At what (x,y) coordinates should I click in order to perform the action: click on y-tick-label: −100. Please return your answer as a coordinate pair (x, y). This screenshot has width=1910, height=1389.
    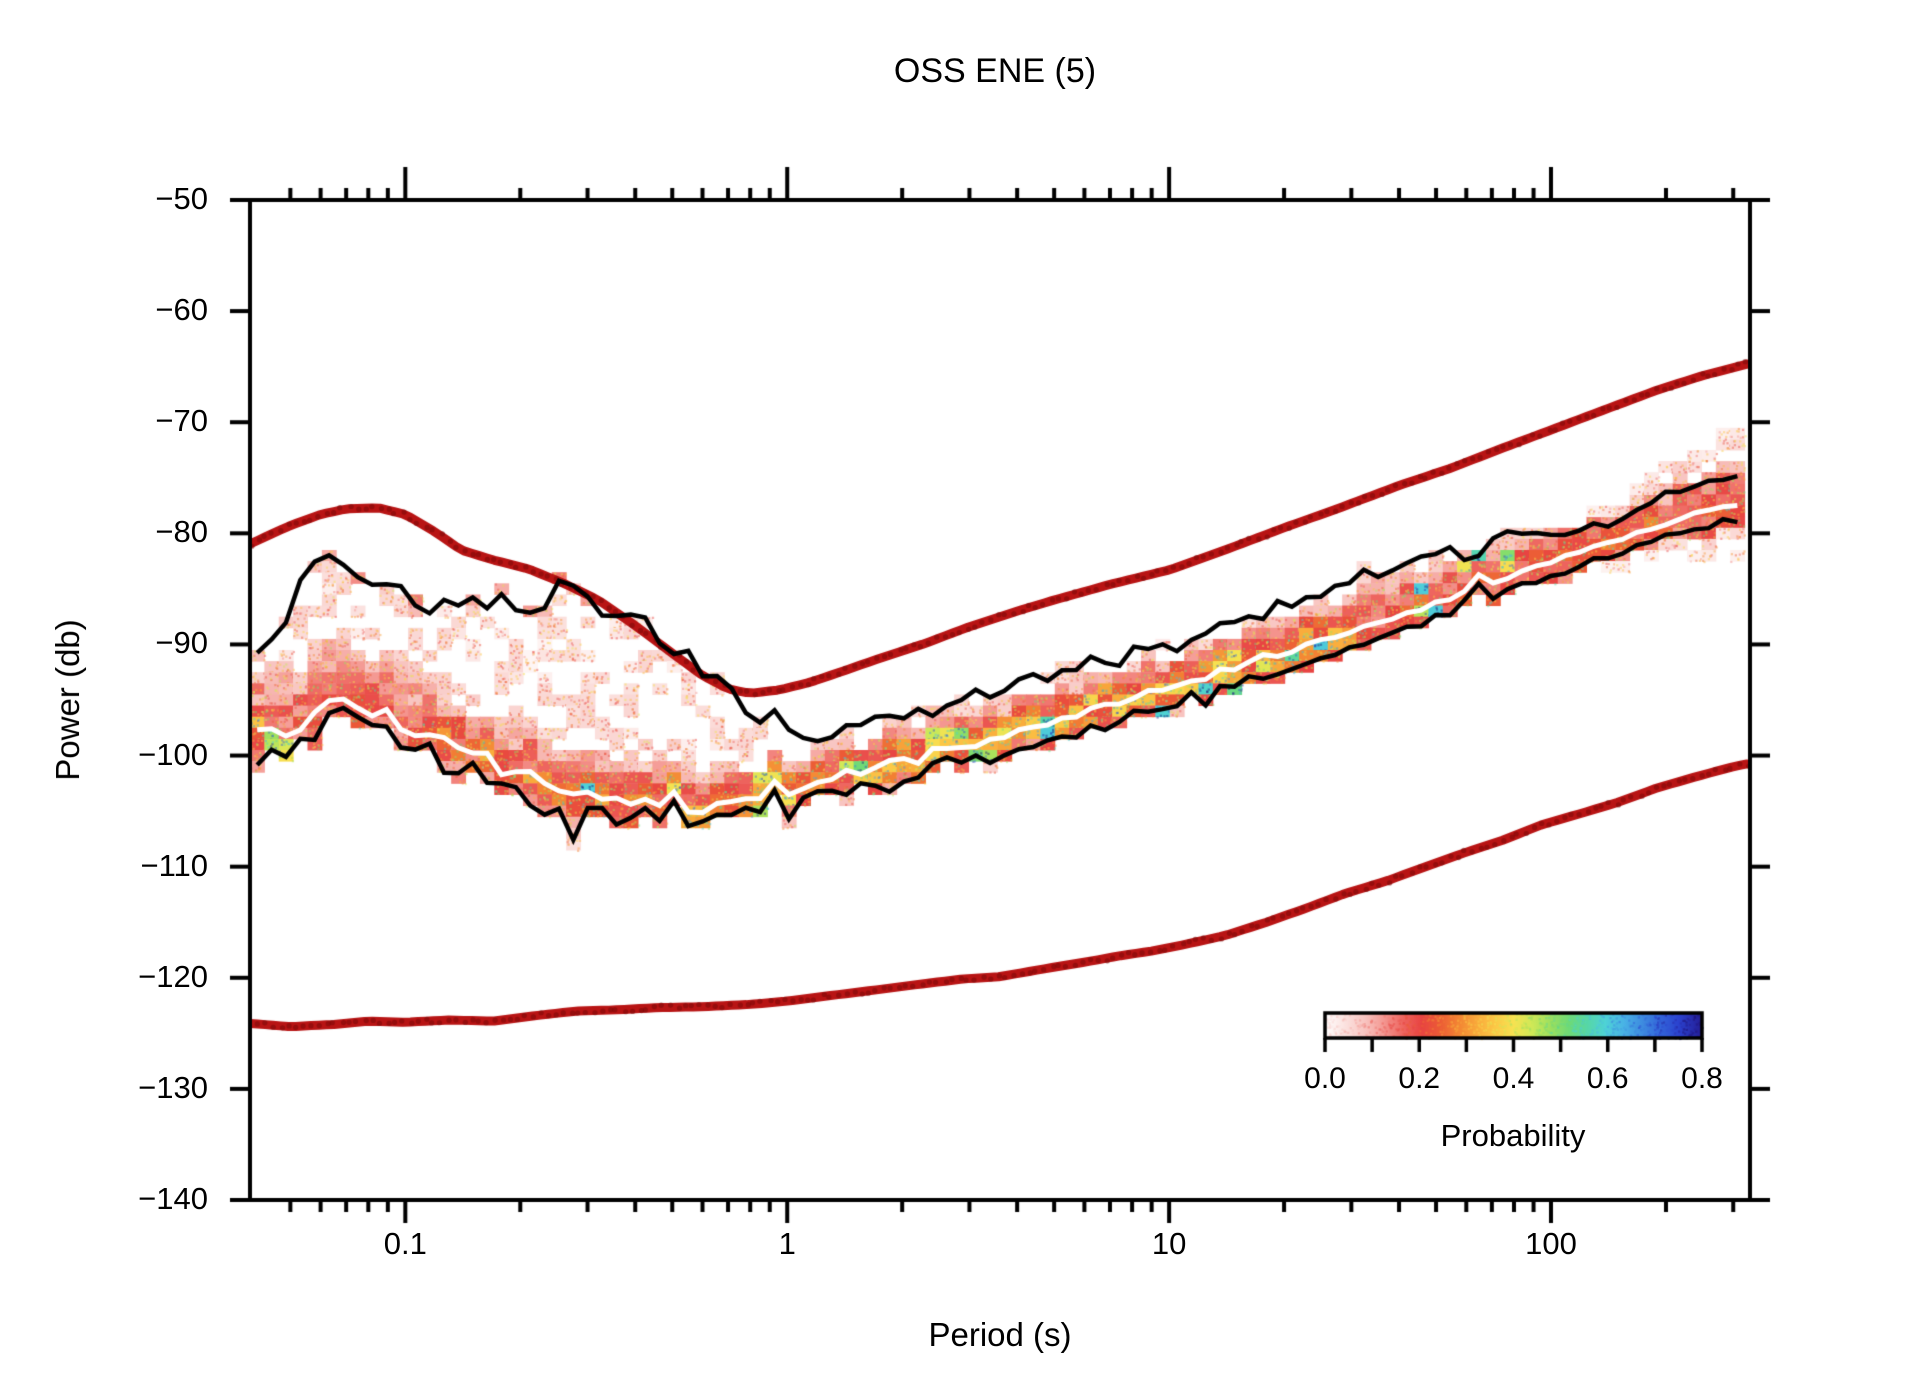
    Looking at the image, I should click on (173, 754).